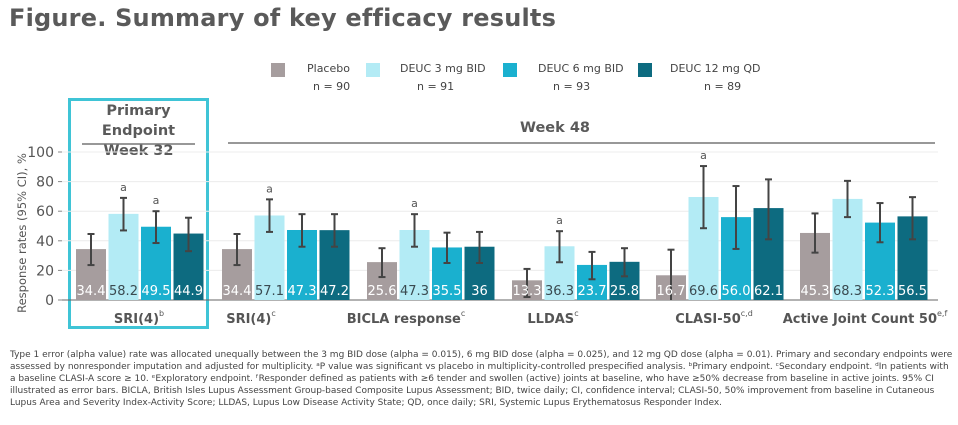 The height and width of the screenshot is (425, 958). What do you see at coordinates (373, 70) in the screenshot?
I see `legend-swatch-deuc-3mg` at bounding box center [373, 70].